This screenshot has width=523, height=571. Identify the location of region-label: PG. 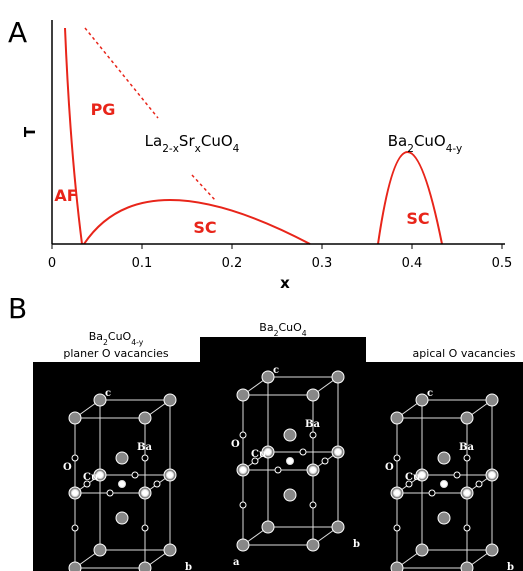
(103, 109).